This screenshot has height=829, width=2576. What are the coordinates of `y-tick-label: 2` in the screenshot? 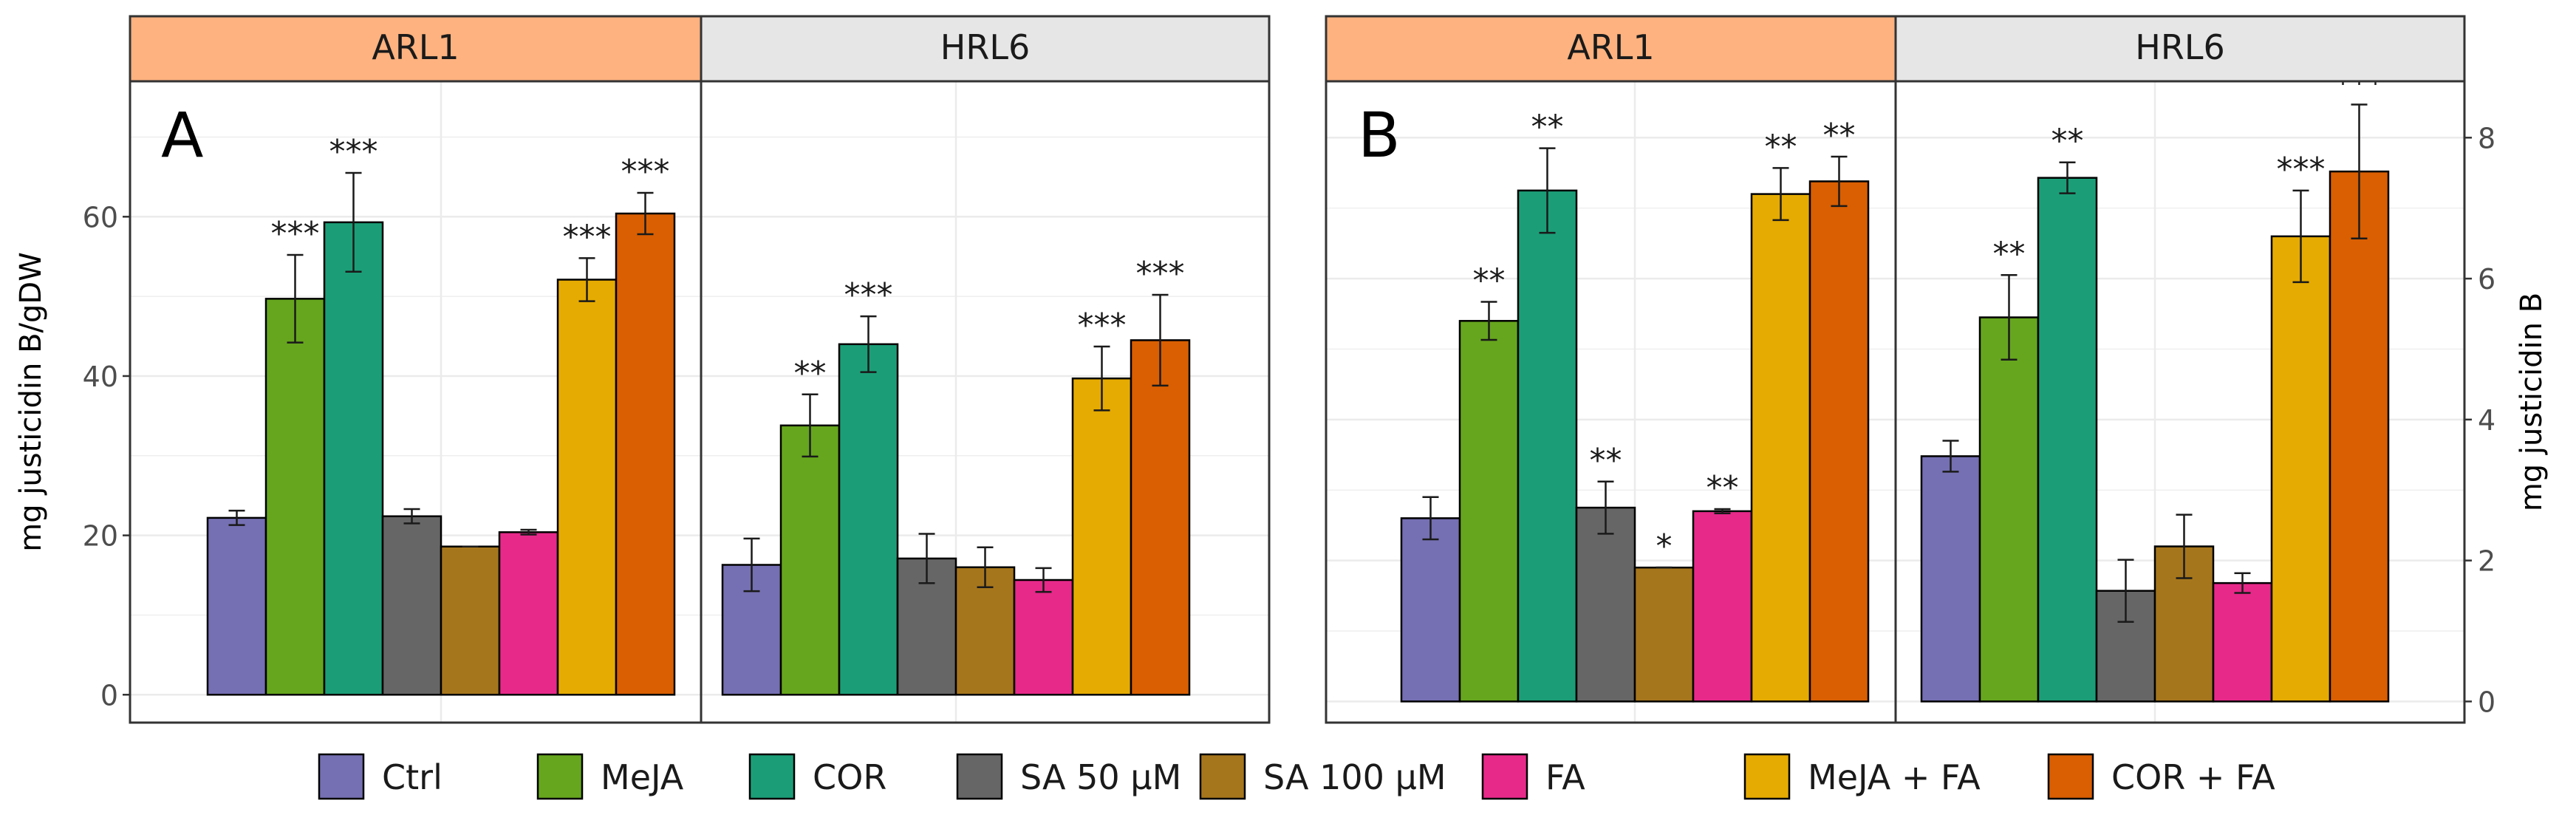 It's located at (2486, 561).